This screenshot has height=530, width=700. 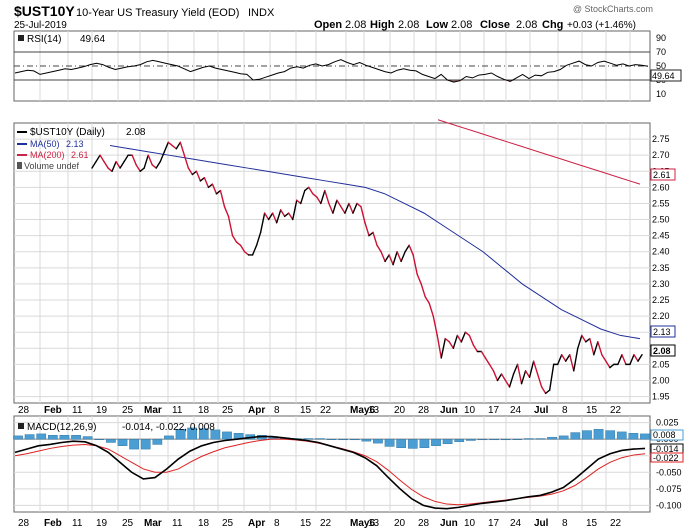 I want to click on exchange-label: INDX, so click(x=261, y=13).